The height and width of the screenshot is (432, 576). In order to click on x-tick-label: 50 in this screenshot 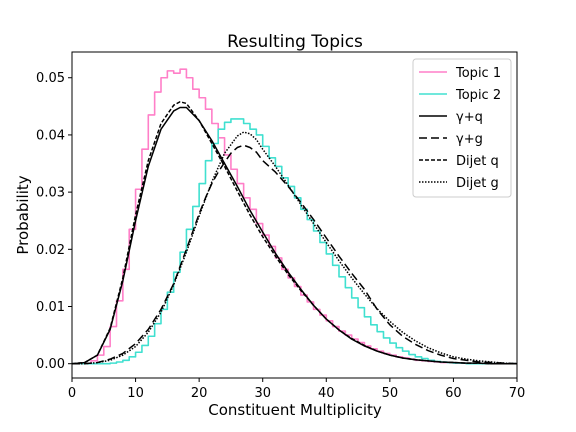, I will do `click(390, 393)`.